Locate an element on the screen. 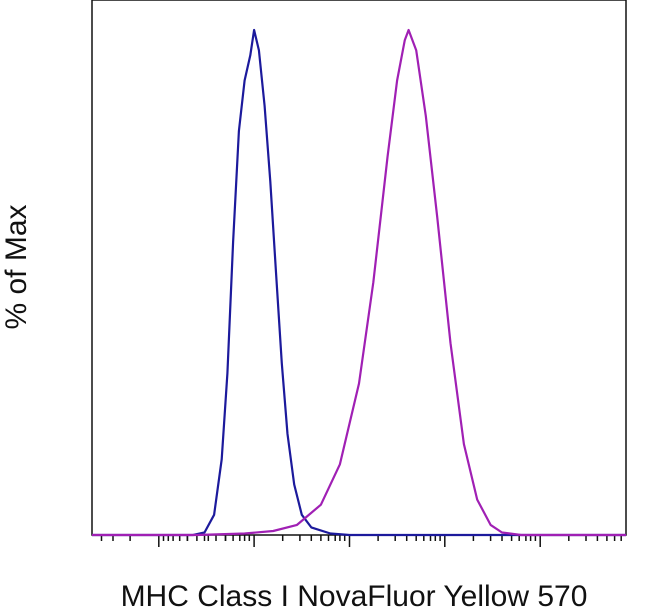 The image size is (650, 612). x-axis-label: MHC Class I NovaFluor Yellow 570 is located at coordinates (354, 596).